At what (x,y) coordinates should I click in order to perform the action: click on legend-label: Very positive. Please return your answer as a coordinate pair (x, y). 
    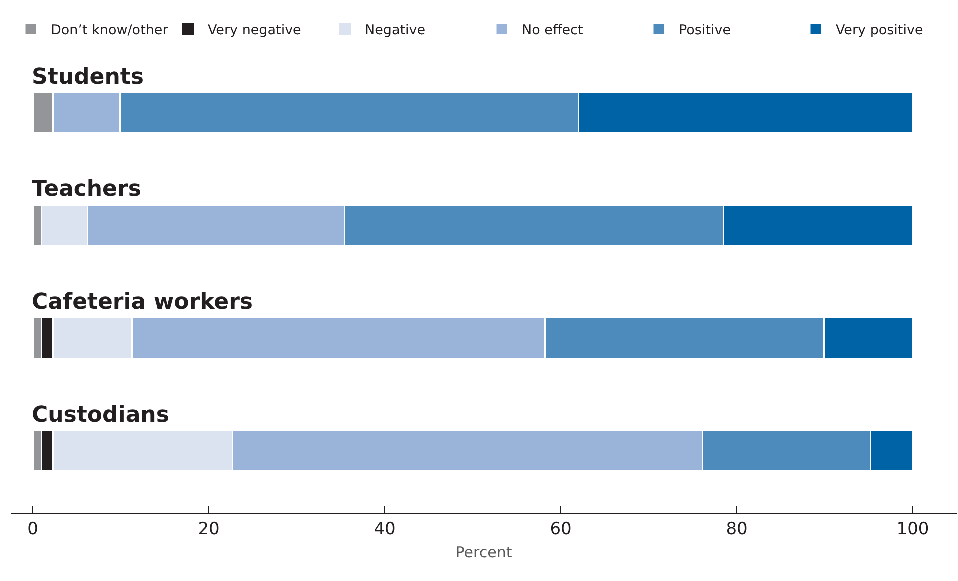
    Looking at the image, I should click on (880, 30).